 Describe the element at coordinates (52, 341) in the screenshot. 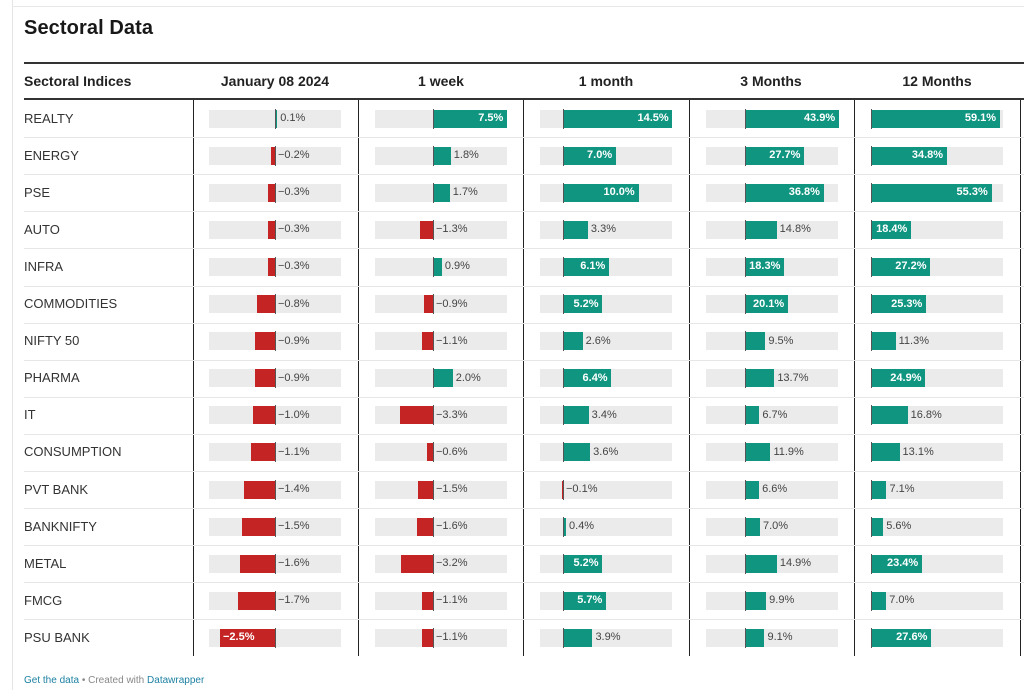

I see `row-label: NIFTY 50` at that location.